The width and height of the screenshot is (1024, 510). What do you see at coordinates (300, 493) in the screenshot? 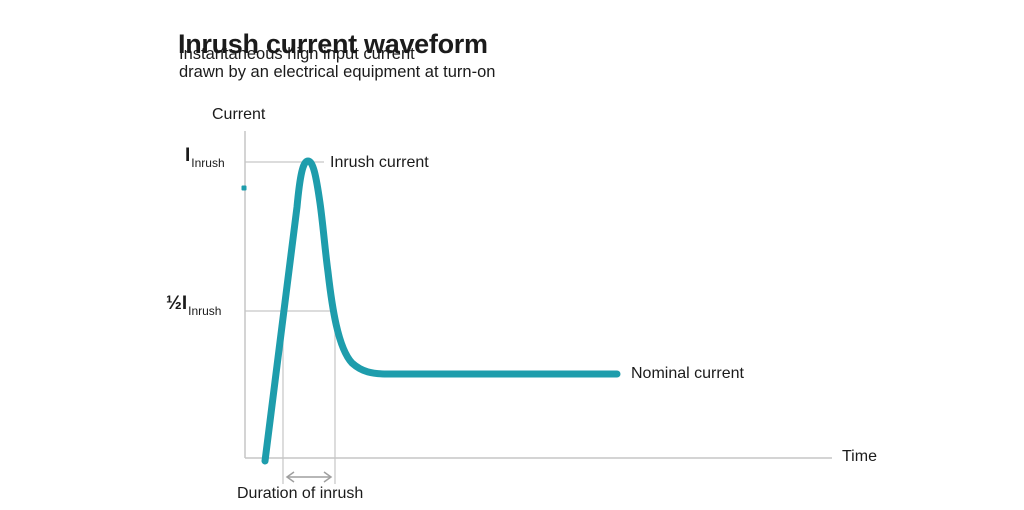
I see `duration-of-inrush-label: Duration of inrush` at bounding box center [300, 493].